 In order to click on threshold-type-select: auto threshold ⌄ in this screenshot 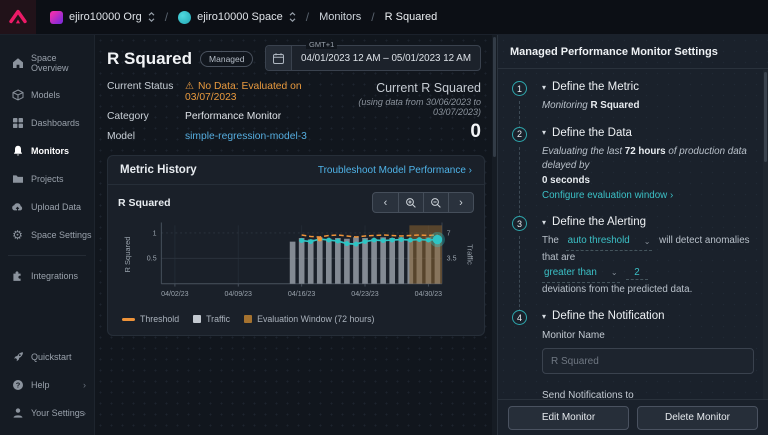, I will do `click(609, 243)`.